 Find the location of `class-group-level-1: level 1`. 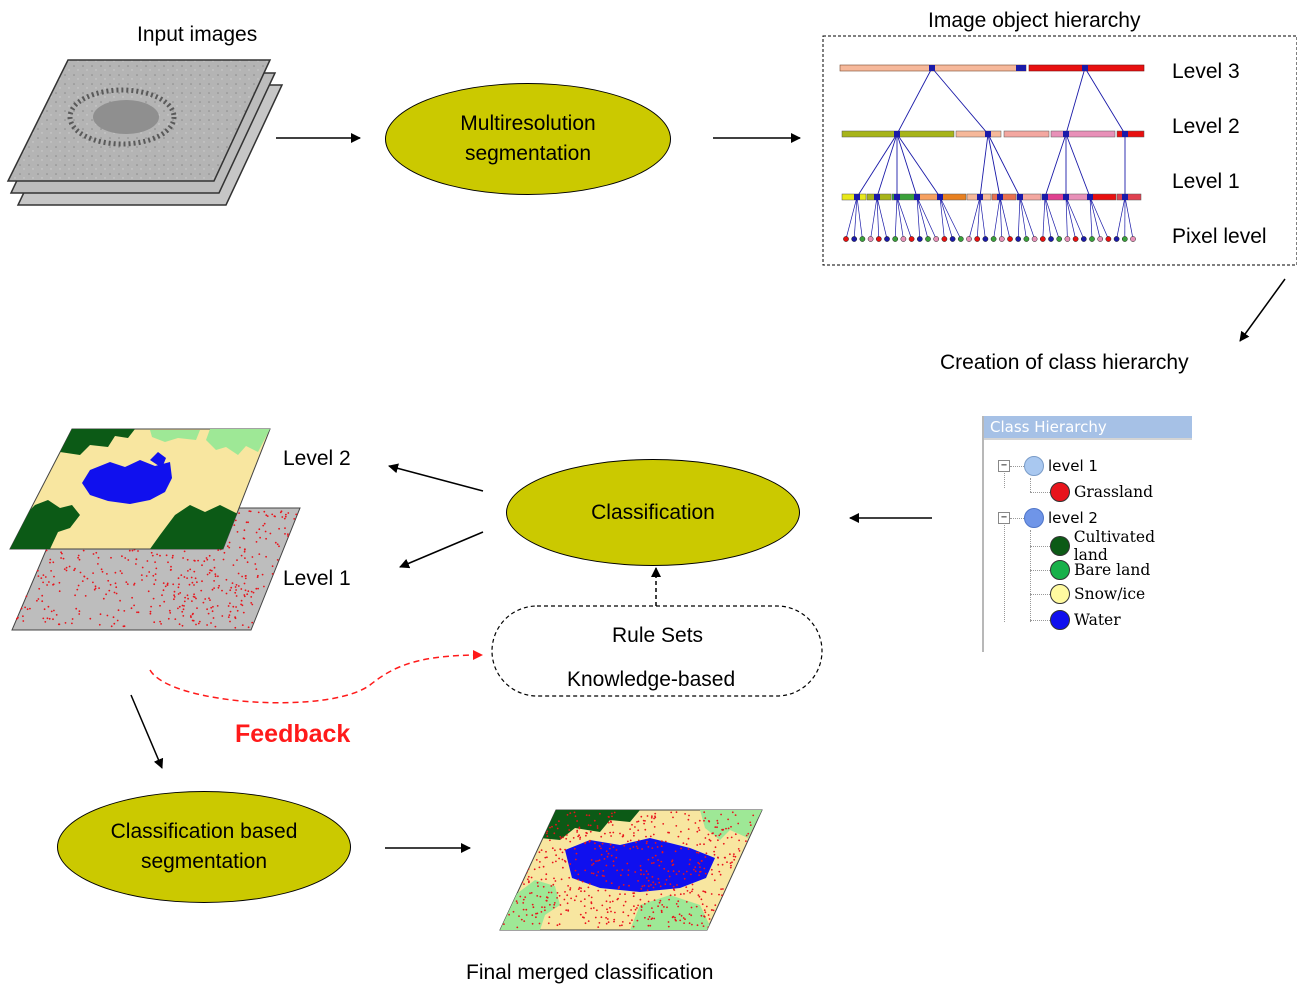

class-group-level-1: level 1 is located at coordinates (1061, 466).